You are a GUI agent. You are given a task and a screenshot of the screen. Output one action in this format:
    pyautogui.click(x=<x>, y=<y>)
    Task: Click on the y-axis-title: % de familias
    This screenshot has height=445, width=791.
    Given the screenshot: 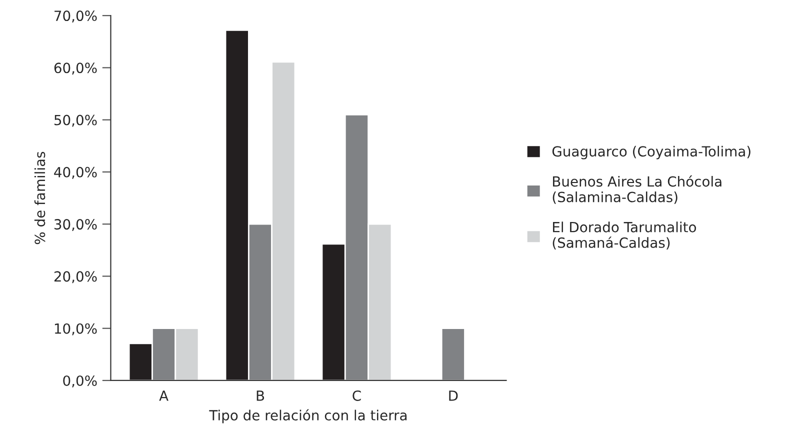 What is the action you would take?
    pyautogui.click(x=40, y=198)
    